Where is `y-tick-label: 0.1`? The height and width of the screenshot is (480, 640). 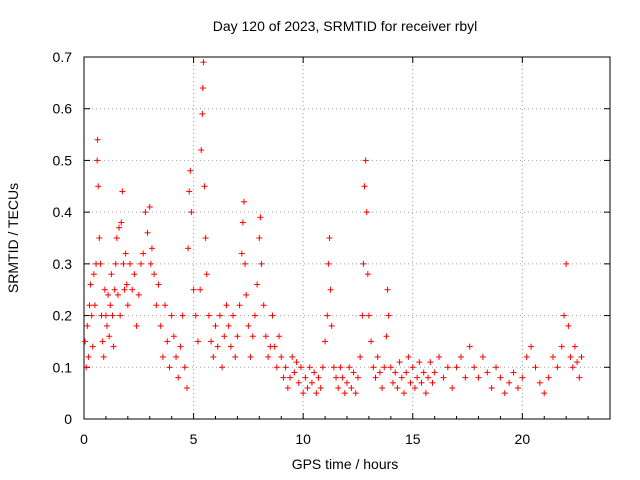 y-tick-label: 0.1 is located at coordinates (63, 367).